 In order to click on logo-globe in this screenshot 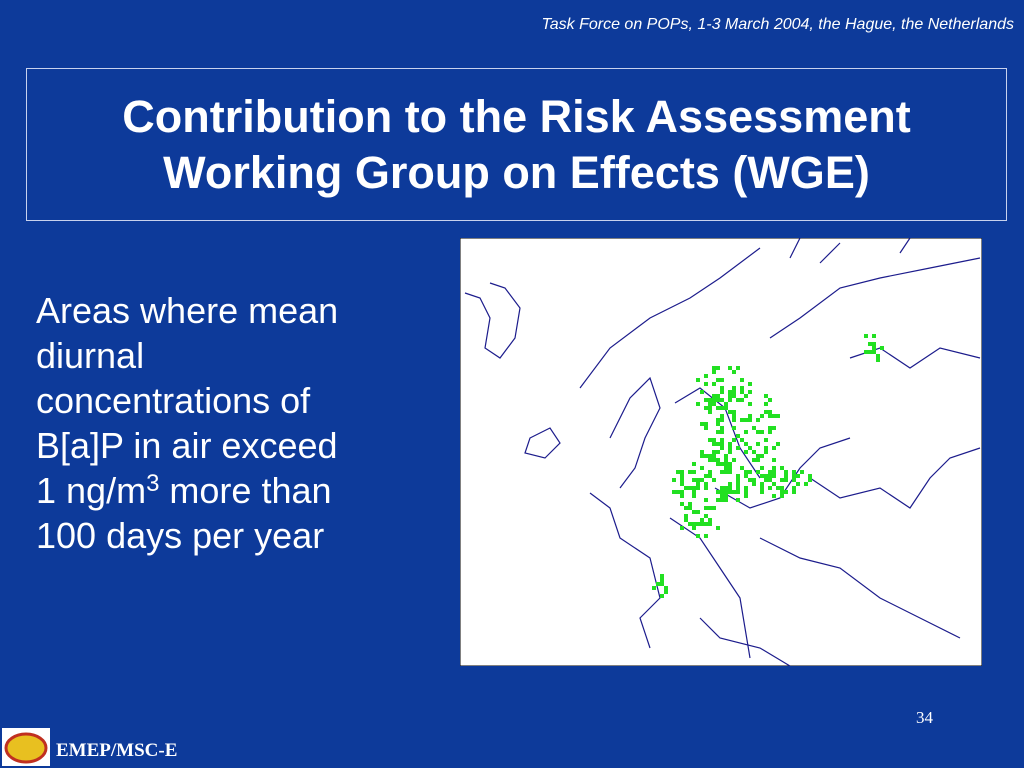, I will do `click(26, 748)`.